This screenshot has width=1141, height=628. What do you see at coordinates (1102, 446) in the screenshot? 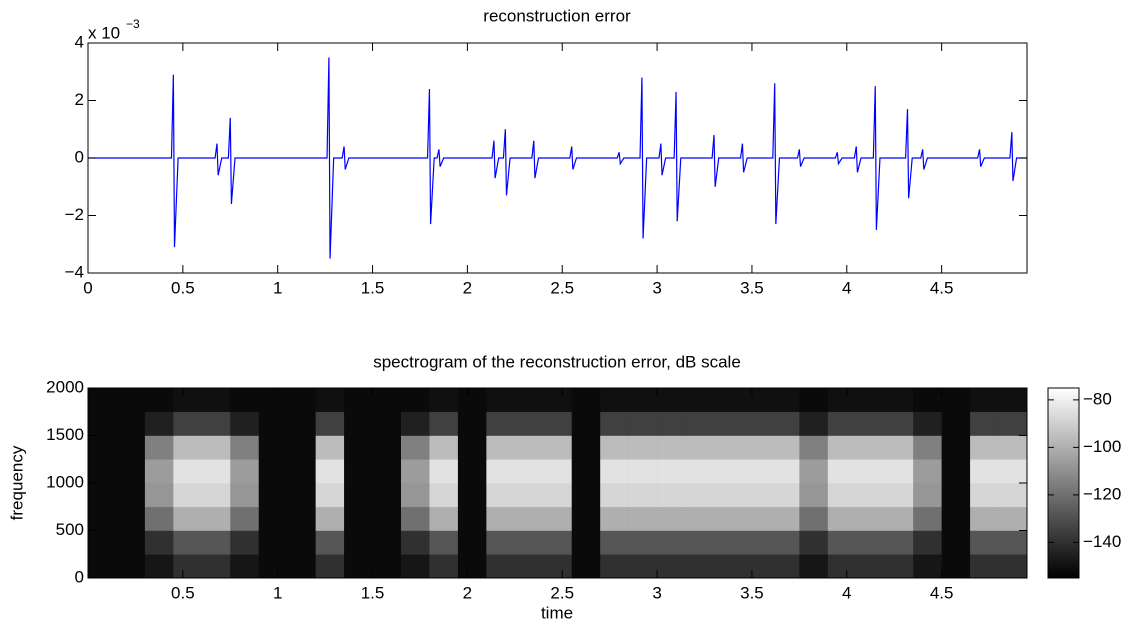
I see `colorbar-tick-label: −100` at bounding box center [1102, 446].